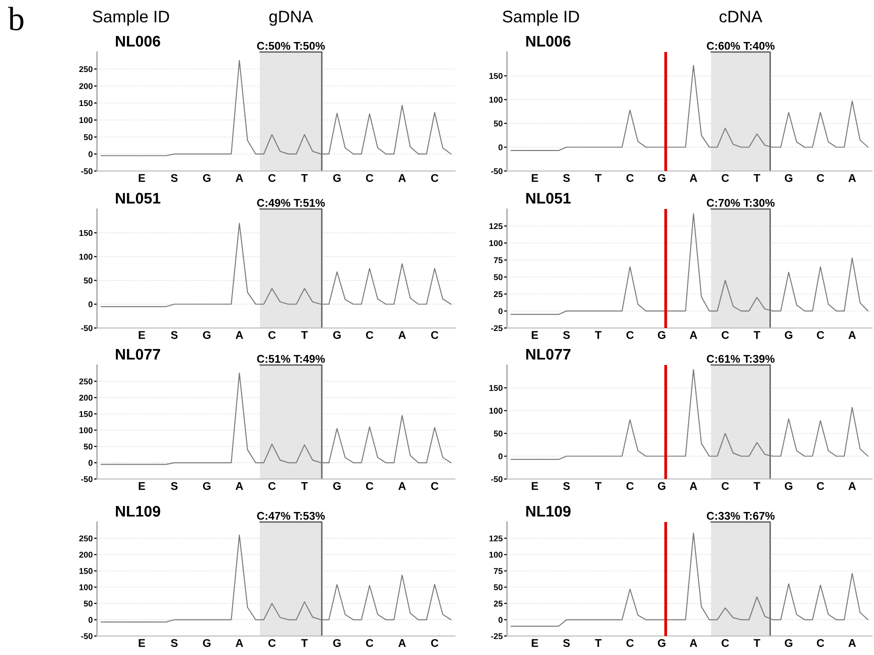 This screenshot has height=655, width=874. What do you see at coordinates (740, 46) in the screenshot?
I see `text: C:60% T:40%` at bounding box center [740, 46].